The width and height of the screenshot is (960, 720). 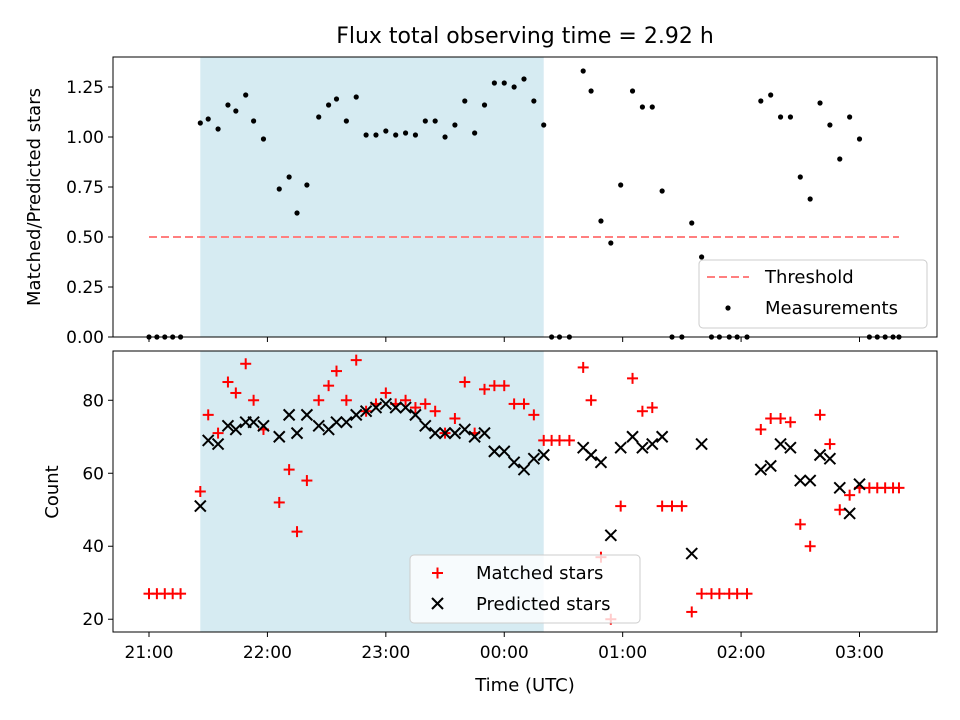 What do you see at coordinates (85, 238) in the screenshot?
I see `top-y-tick-label: 0.50` at bounding box center [85, 238].